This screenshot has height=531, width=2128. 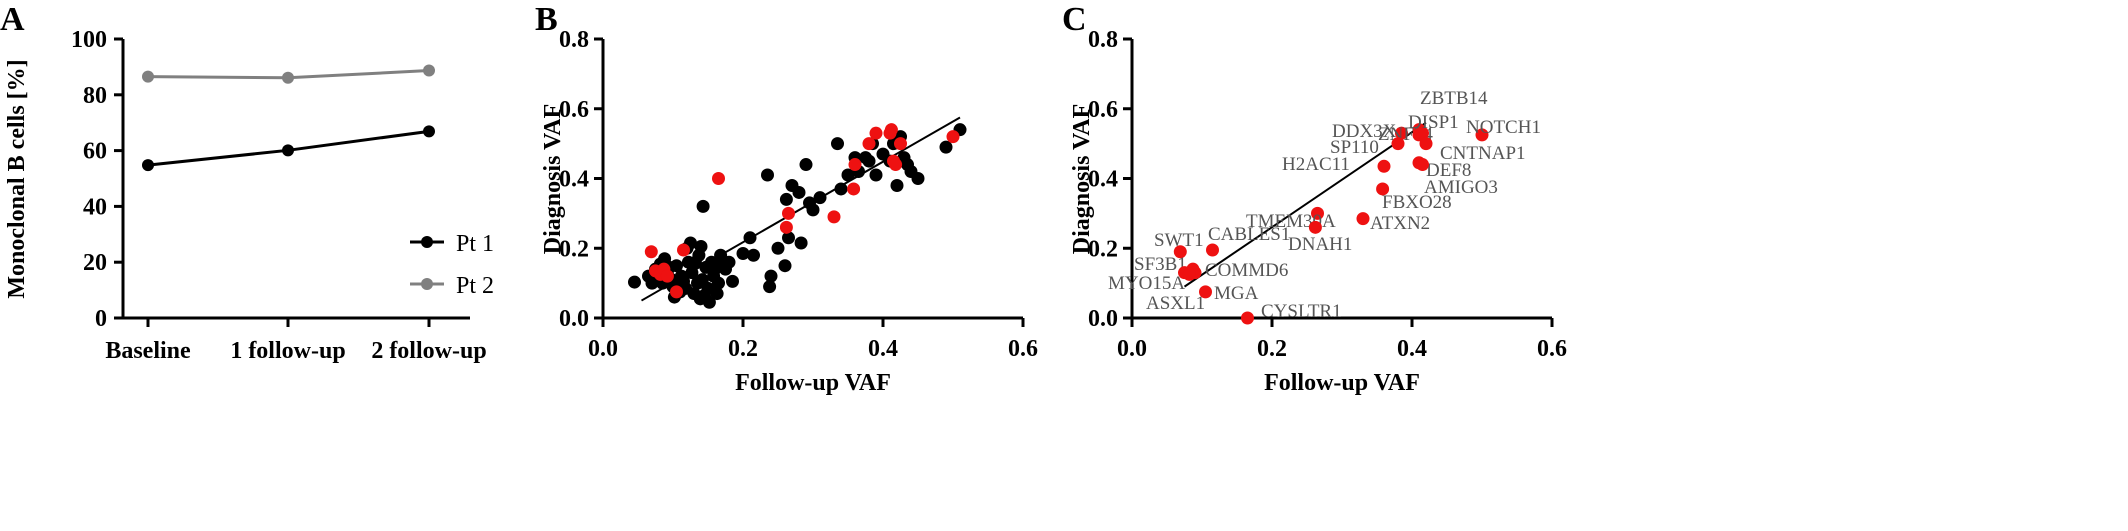 What do you see at coordinates (427, 242) in the screenshot?
I see `legend-marker-pt1` at bounding box center [427, 242].